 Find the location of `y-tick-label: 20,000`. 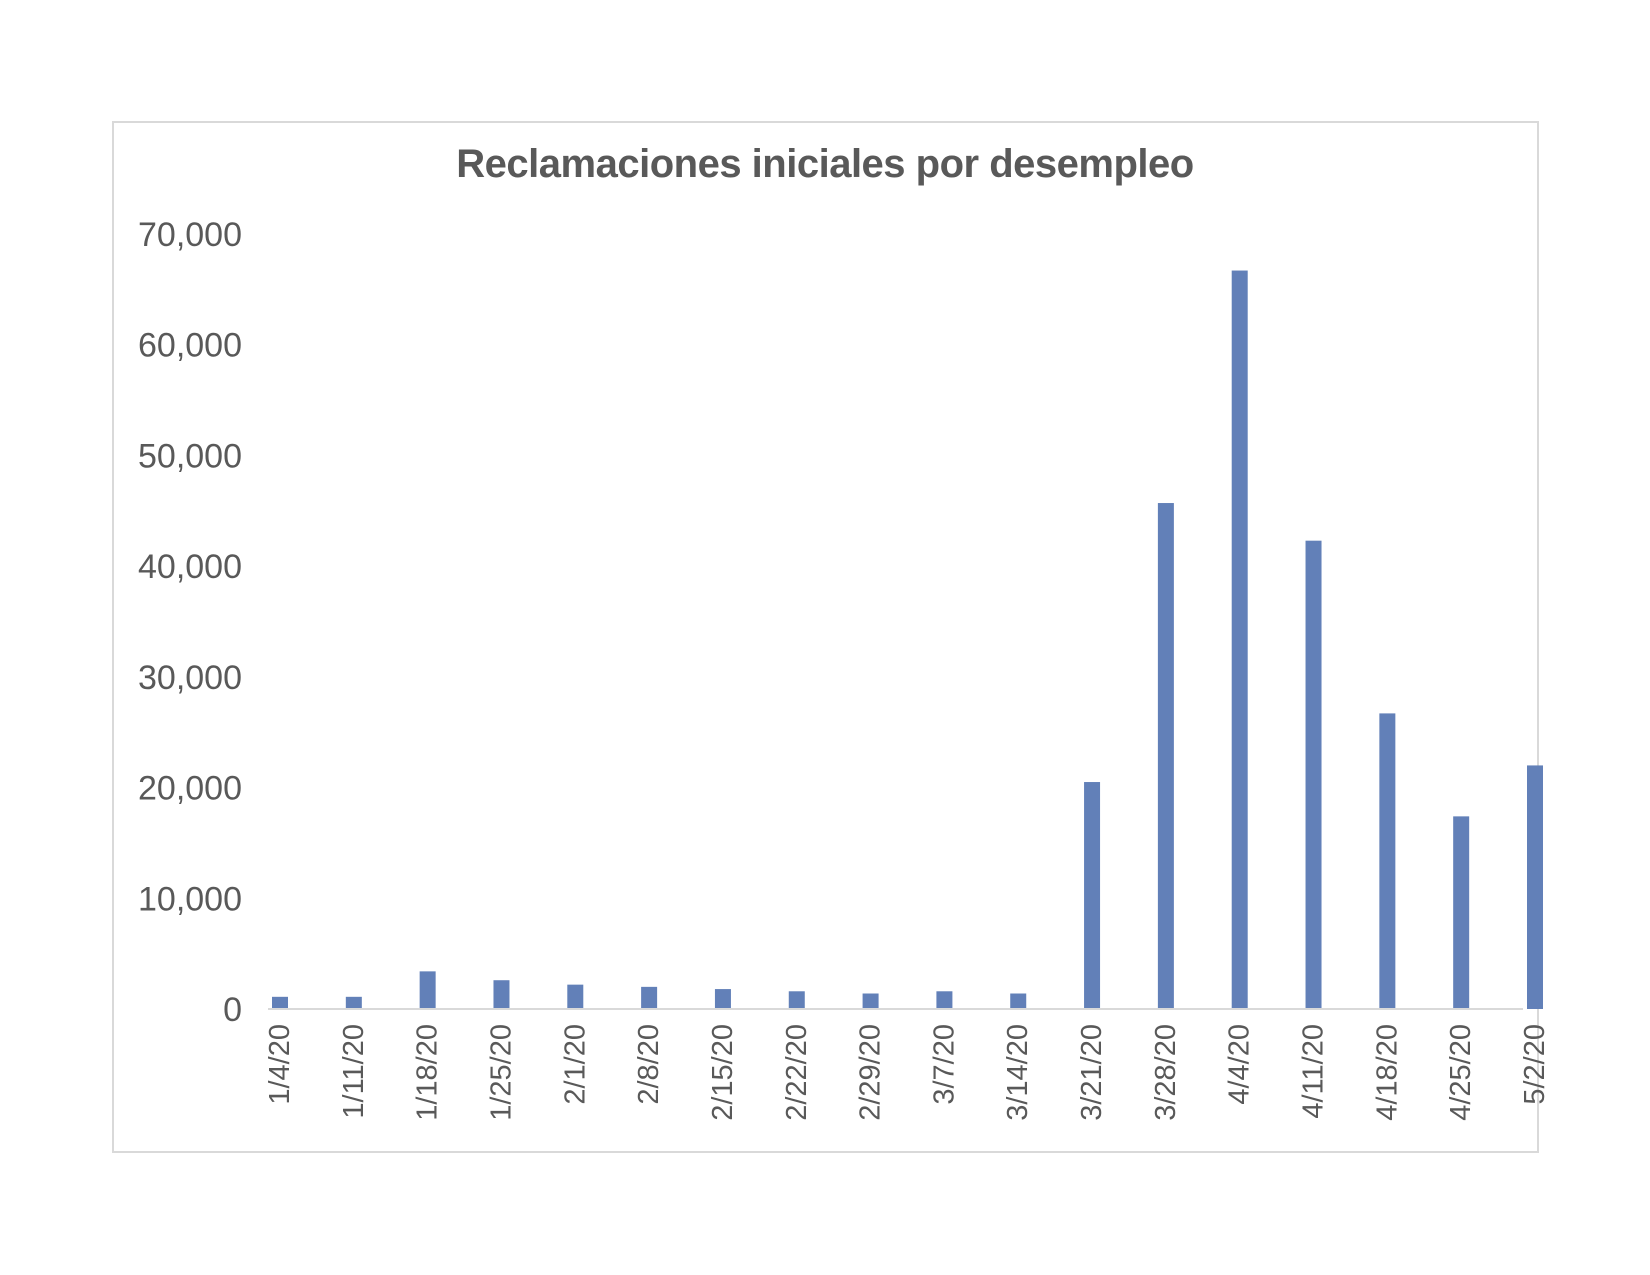

y-tick-label: 20,000 is located at coordinates (190, 789).